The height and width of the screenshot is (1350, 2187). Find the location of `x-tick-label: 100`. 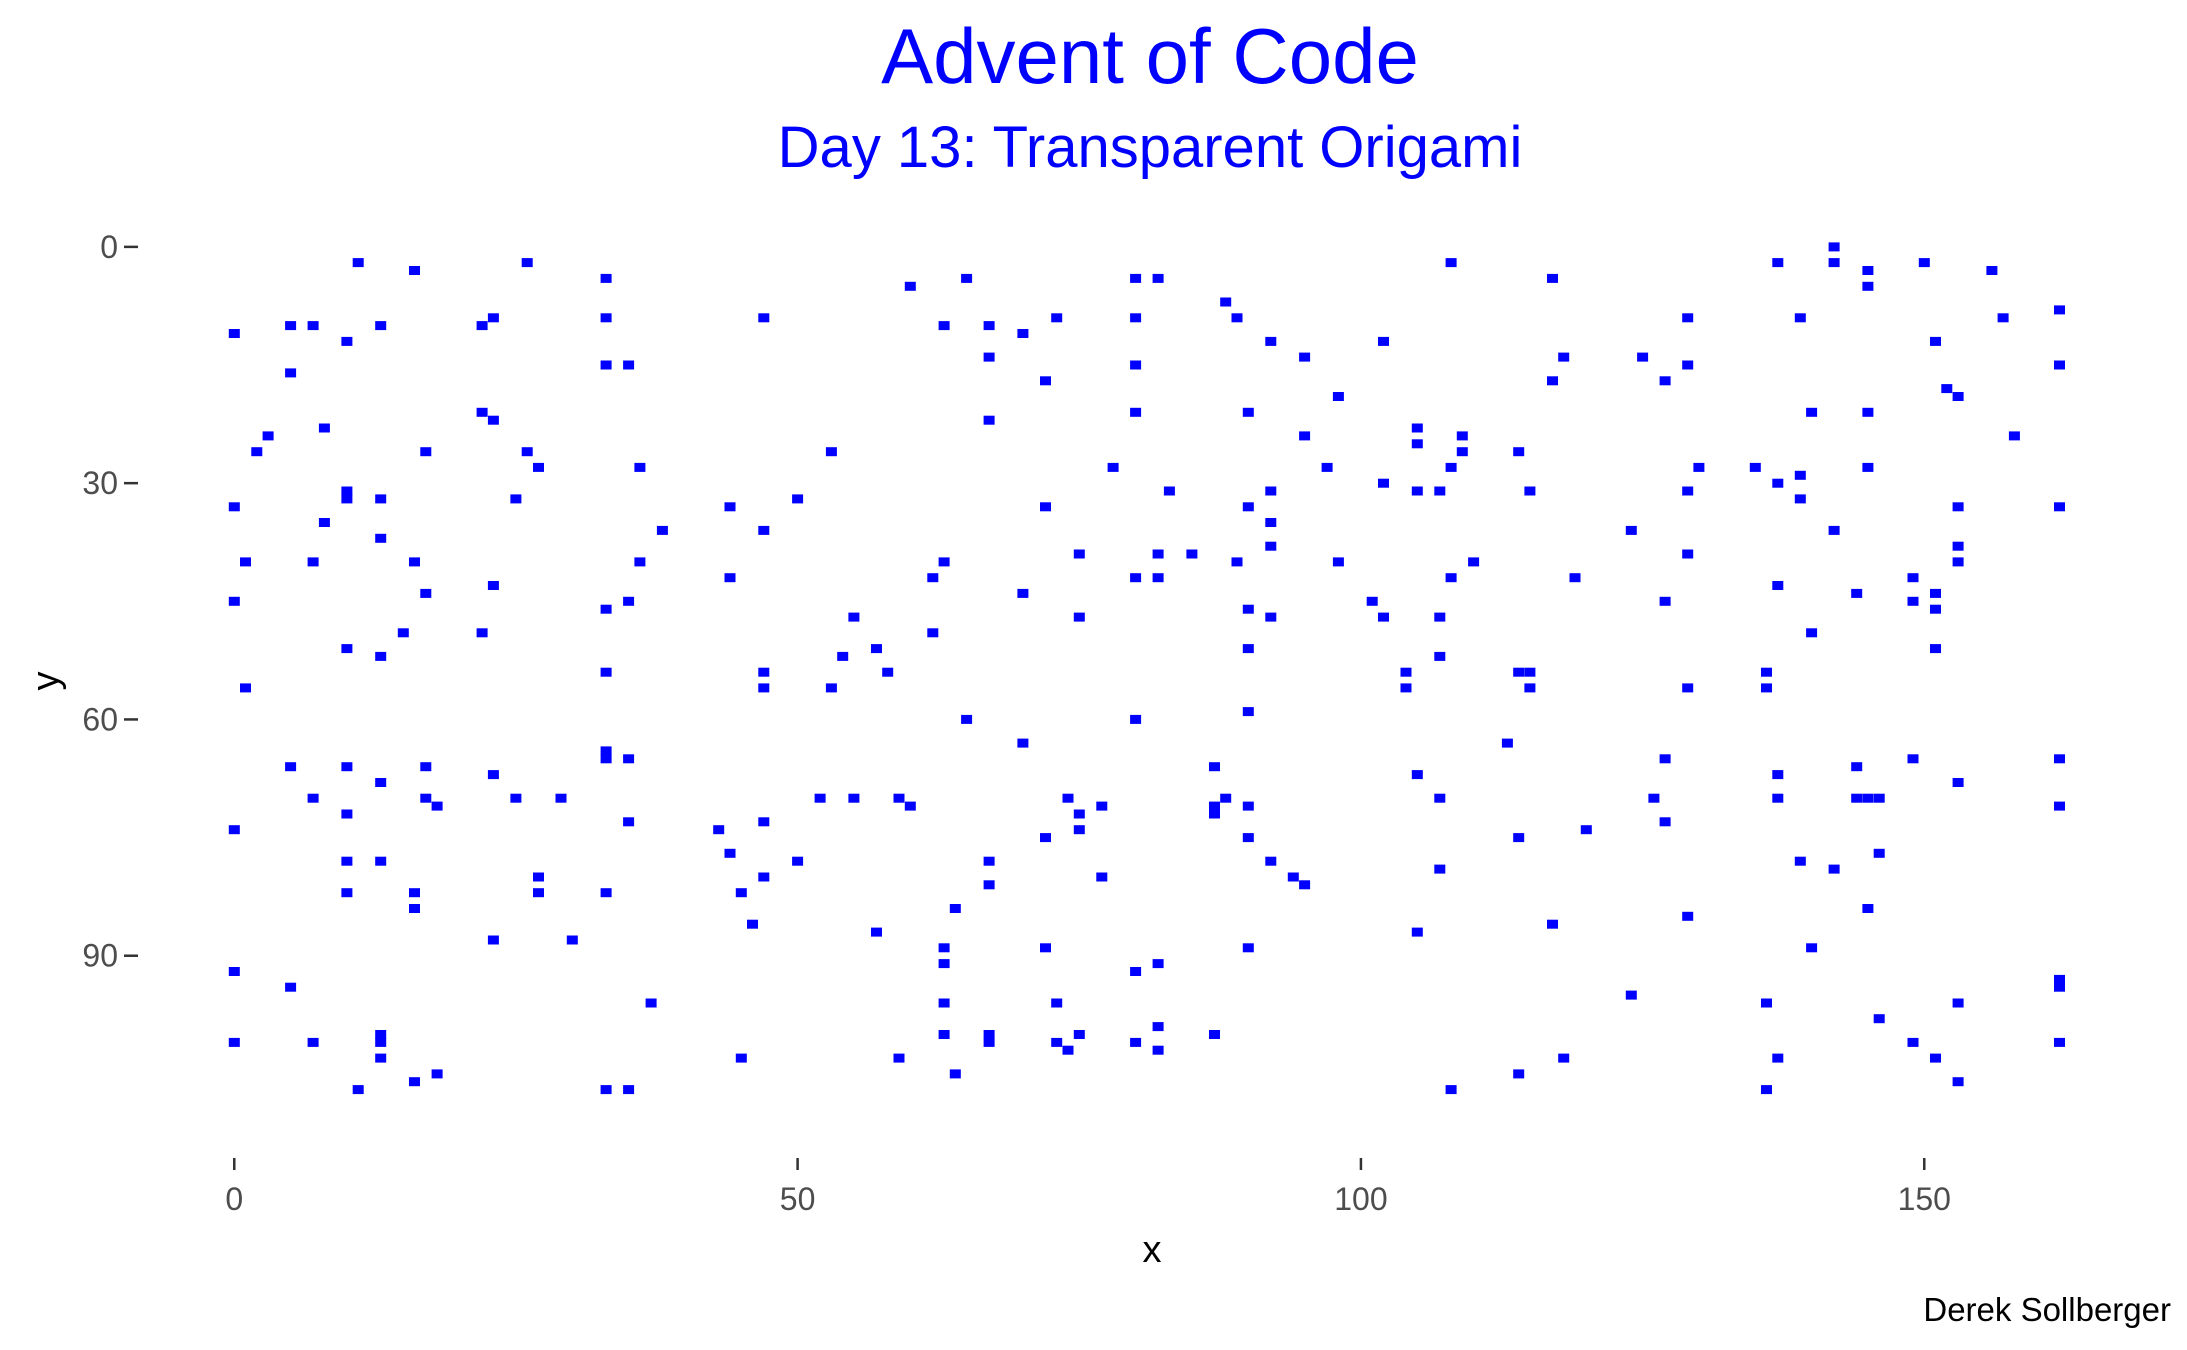

x-tick-label: 100 is located at coordinates (1360, 1199).